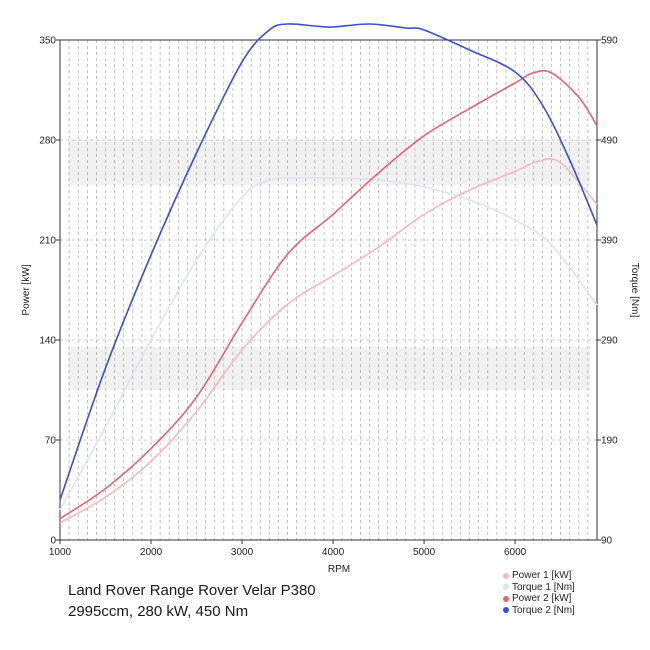 The image size is (650, 650). What do you see at coordinates (543, 587) in the screenshot?
I see `legend-label: Torque 1 [Nm]` at bounding box center [543, 587].